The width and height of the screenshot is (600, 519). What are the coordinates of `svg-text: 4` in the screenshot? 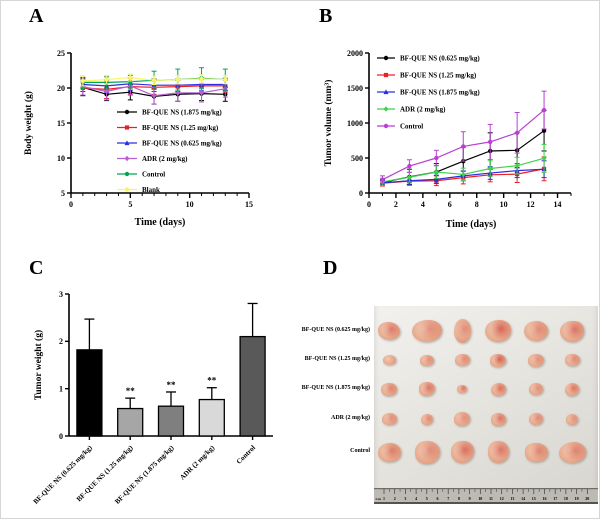 It's located at (416, 498).